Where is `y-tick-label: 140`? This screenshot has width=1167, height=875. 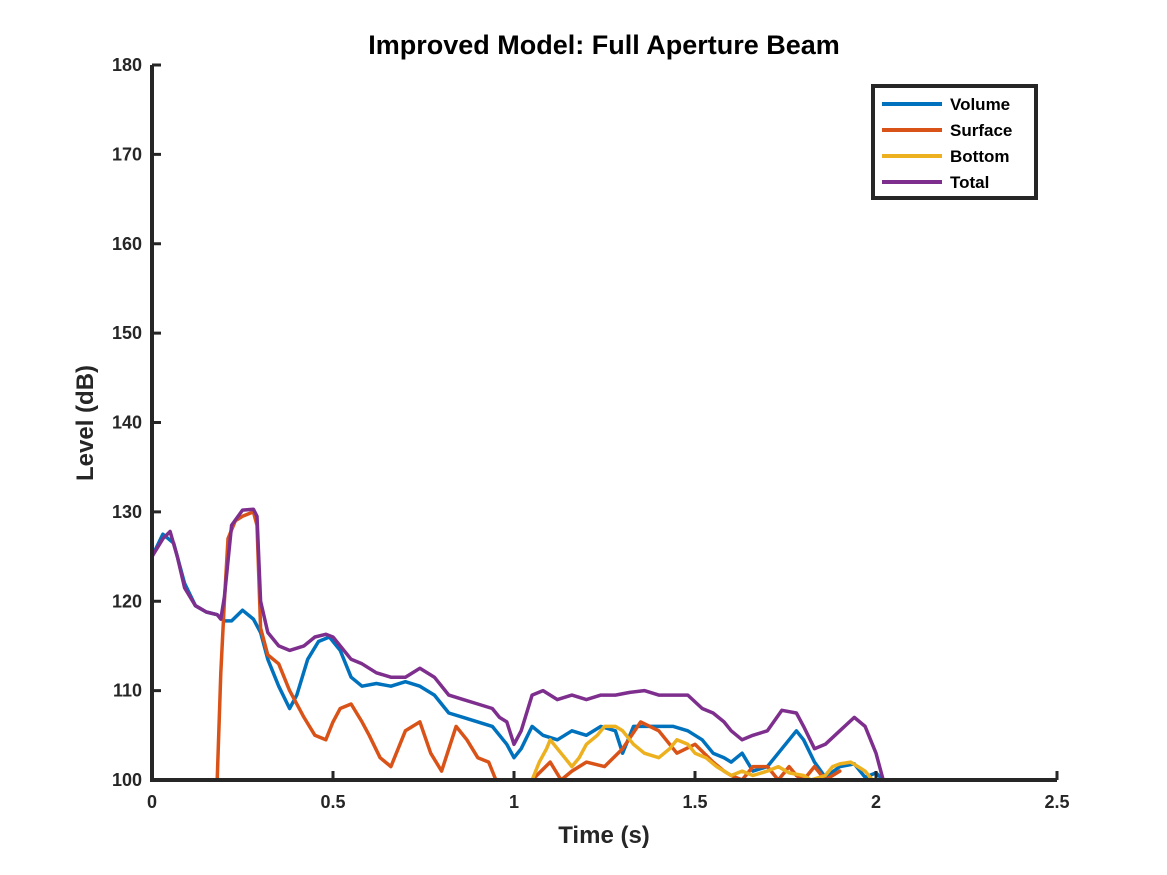 y-tick-label: 140 is located at coordinates (127, 423).